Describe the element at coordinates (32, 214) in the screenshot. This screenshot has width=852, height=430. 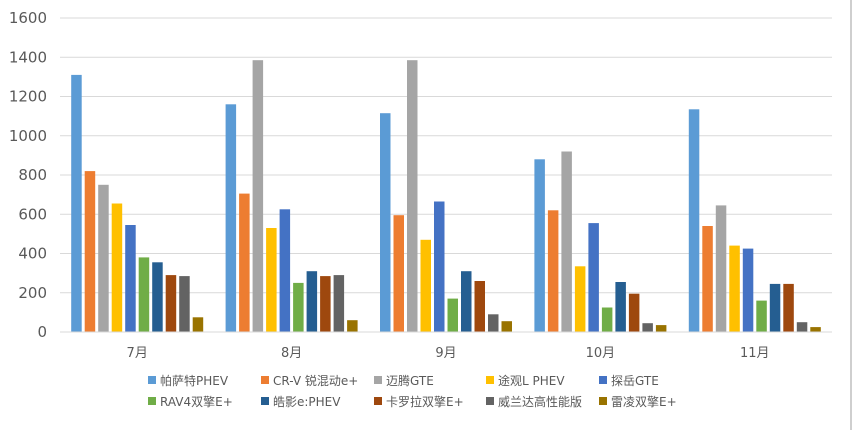
I see `y-tick-label: 600` at that location.